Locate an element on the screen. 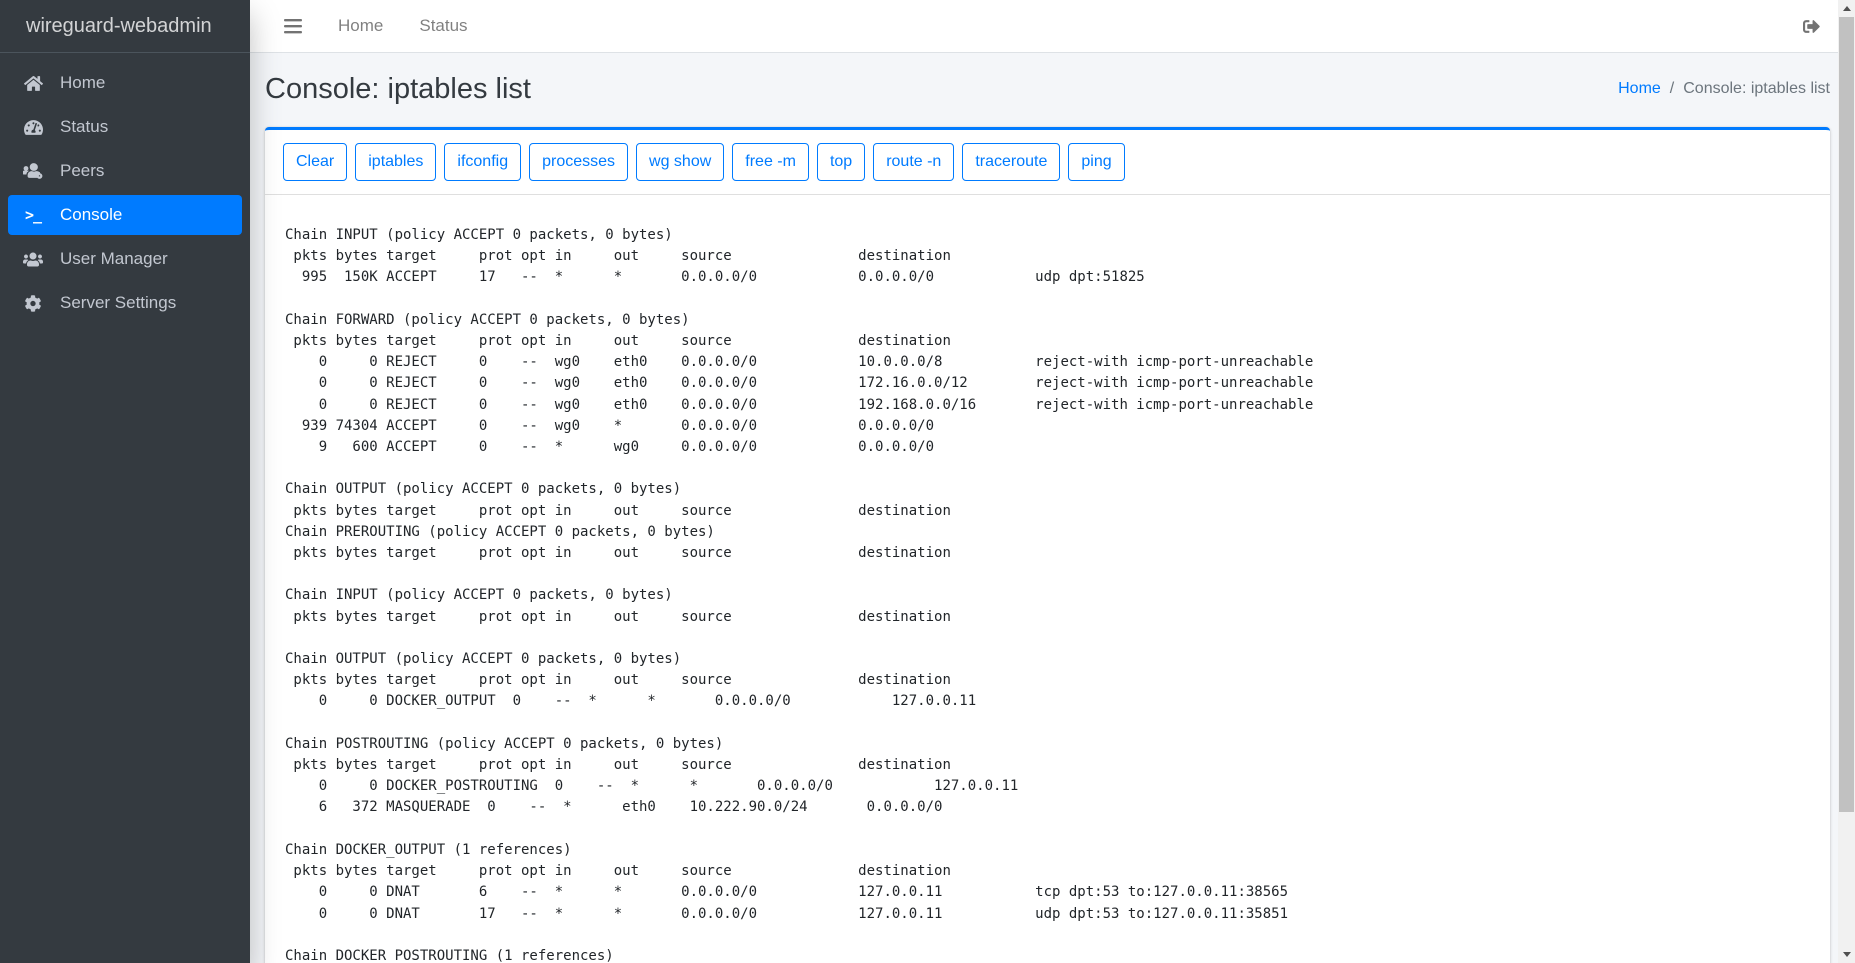  vertical-scrollbar is located at coordinates (1846, 481).